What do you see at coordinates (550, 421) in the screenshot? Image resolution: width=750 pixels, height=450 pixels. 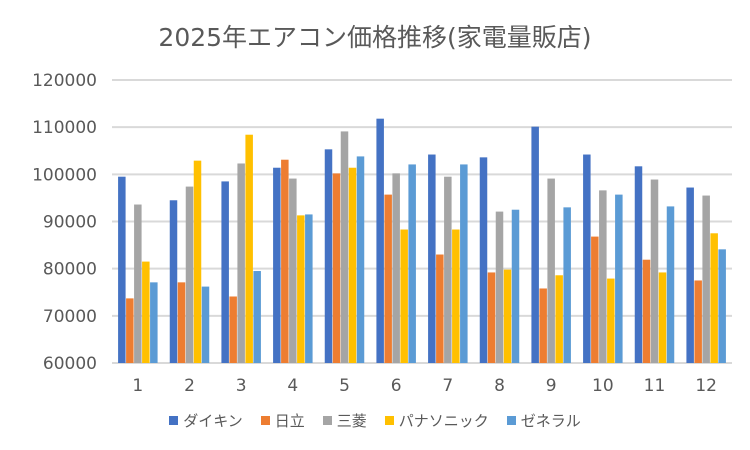 I see `legend-label: ゼネラル` at bounding box center [550, 421].